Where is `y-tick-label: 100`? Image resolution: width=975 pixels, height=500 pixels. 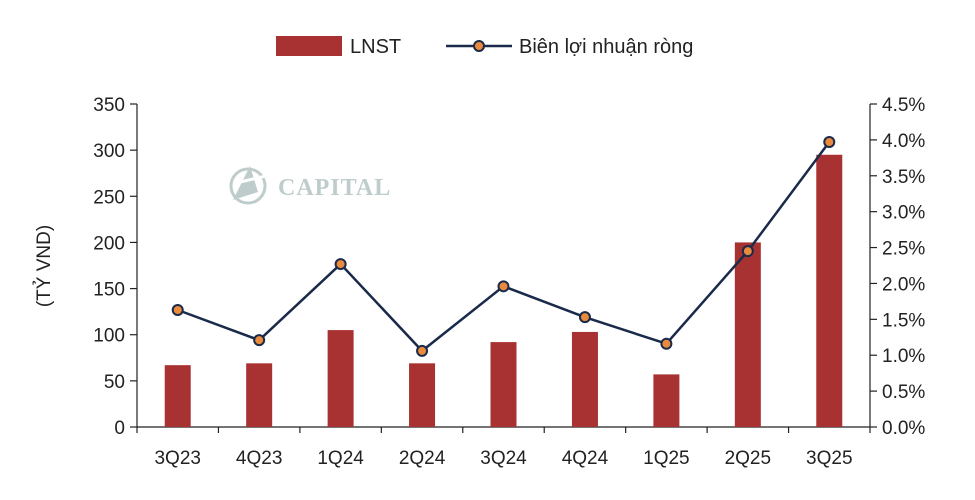 y-tick-label: 100 is located at coordinates (109, 336).